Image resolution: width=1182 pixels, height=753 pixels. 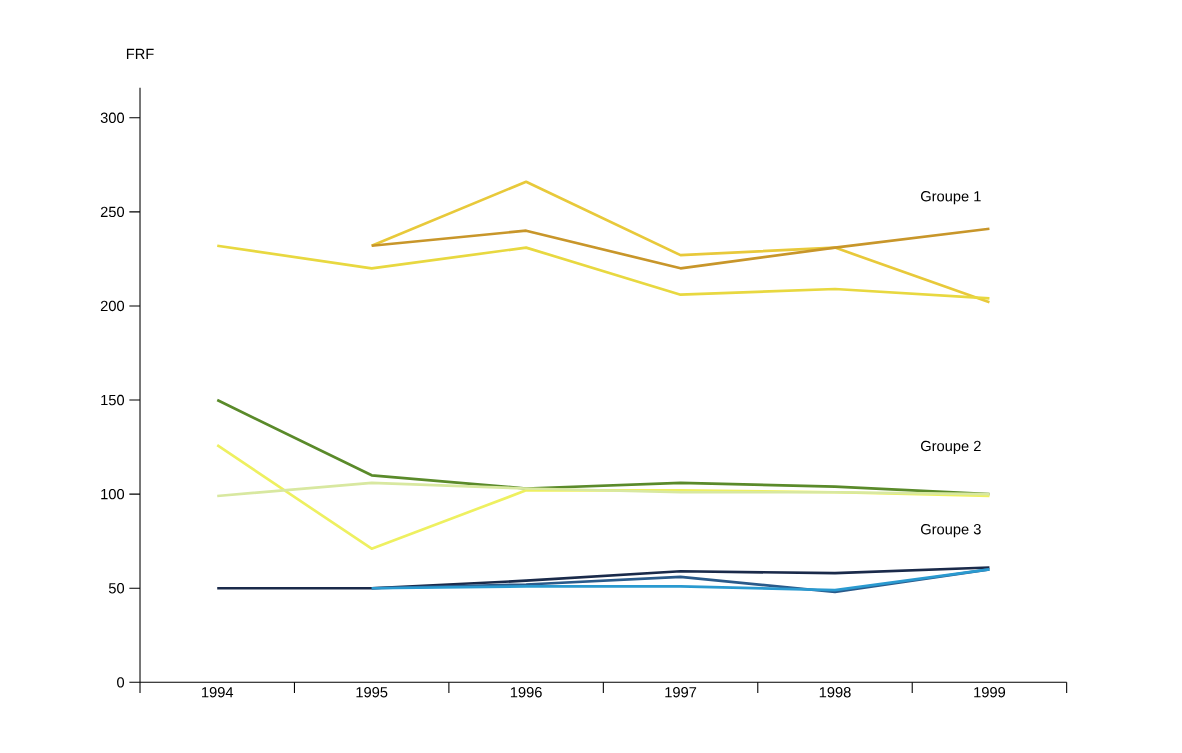 What do you see at coordinates (113, 494) in the screenshot?
I see `y-tick-label: 100` at bounding box center [113, 494].